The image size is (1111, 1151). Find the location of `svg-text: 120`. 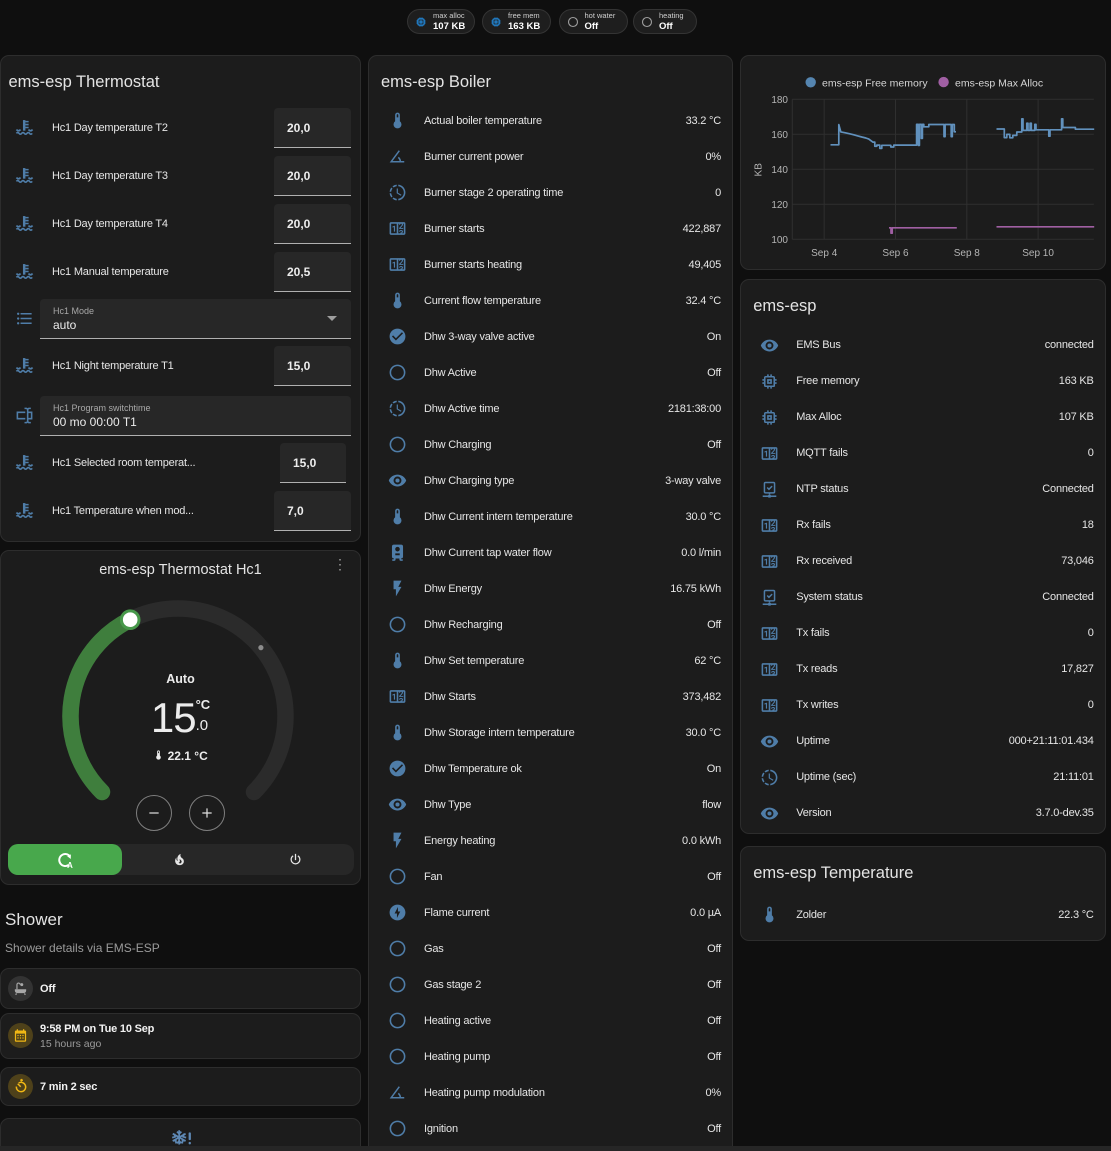

svg-text: 120 is located at coordinates (780, 204).